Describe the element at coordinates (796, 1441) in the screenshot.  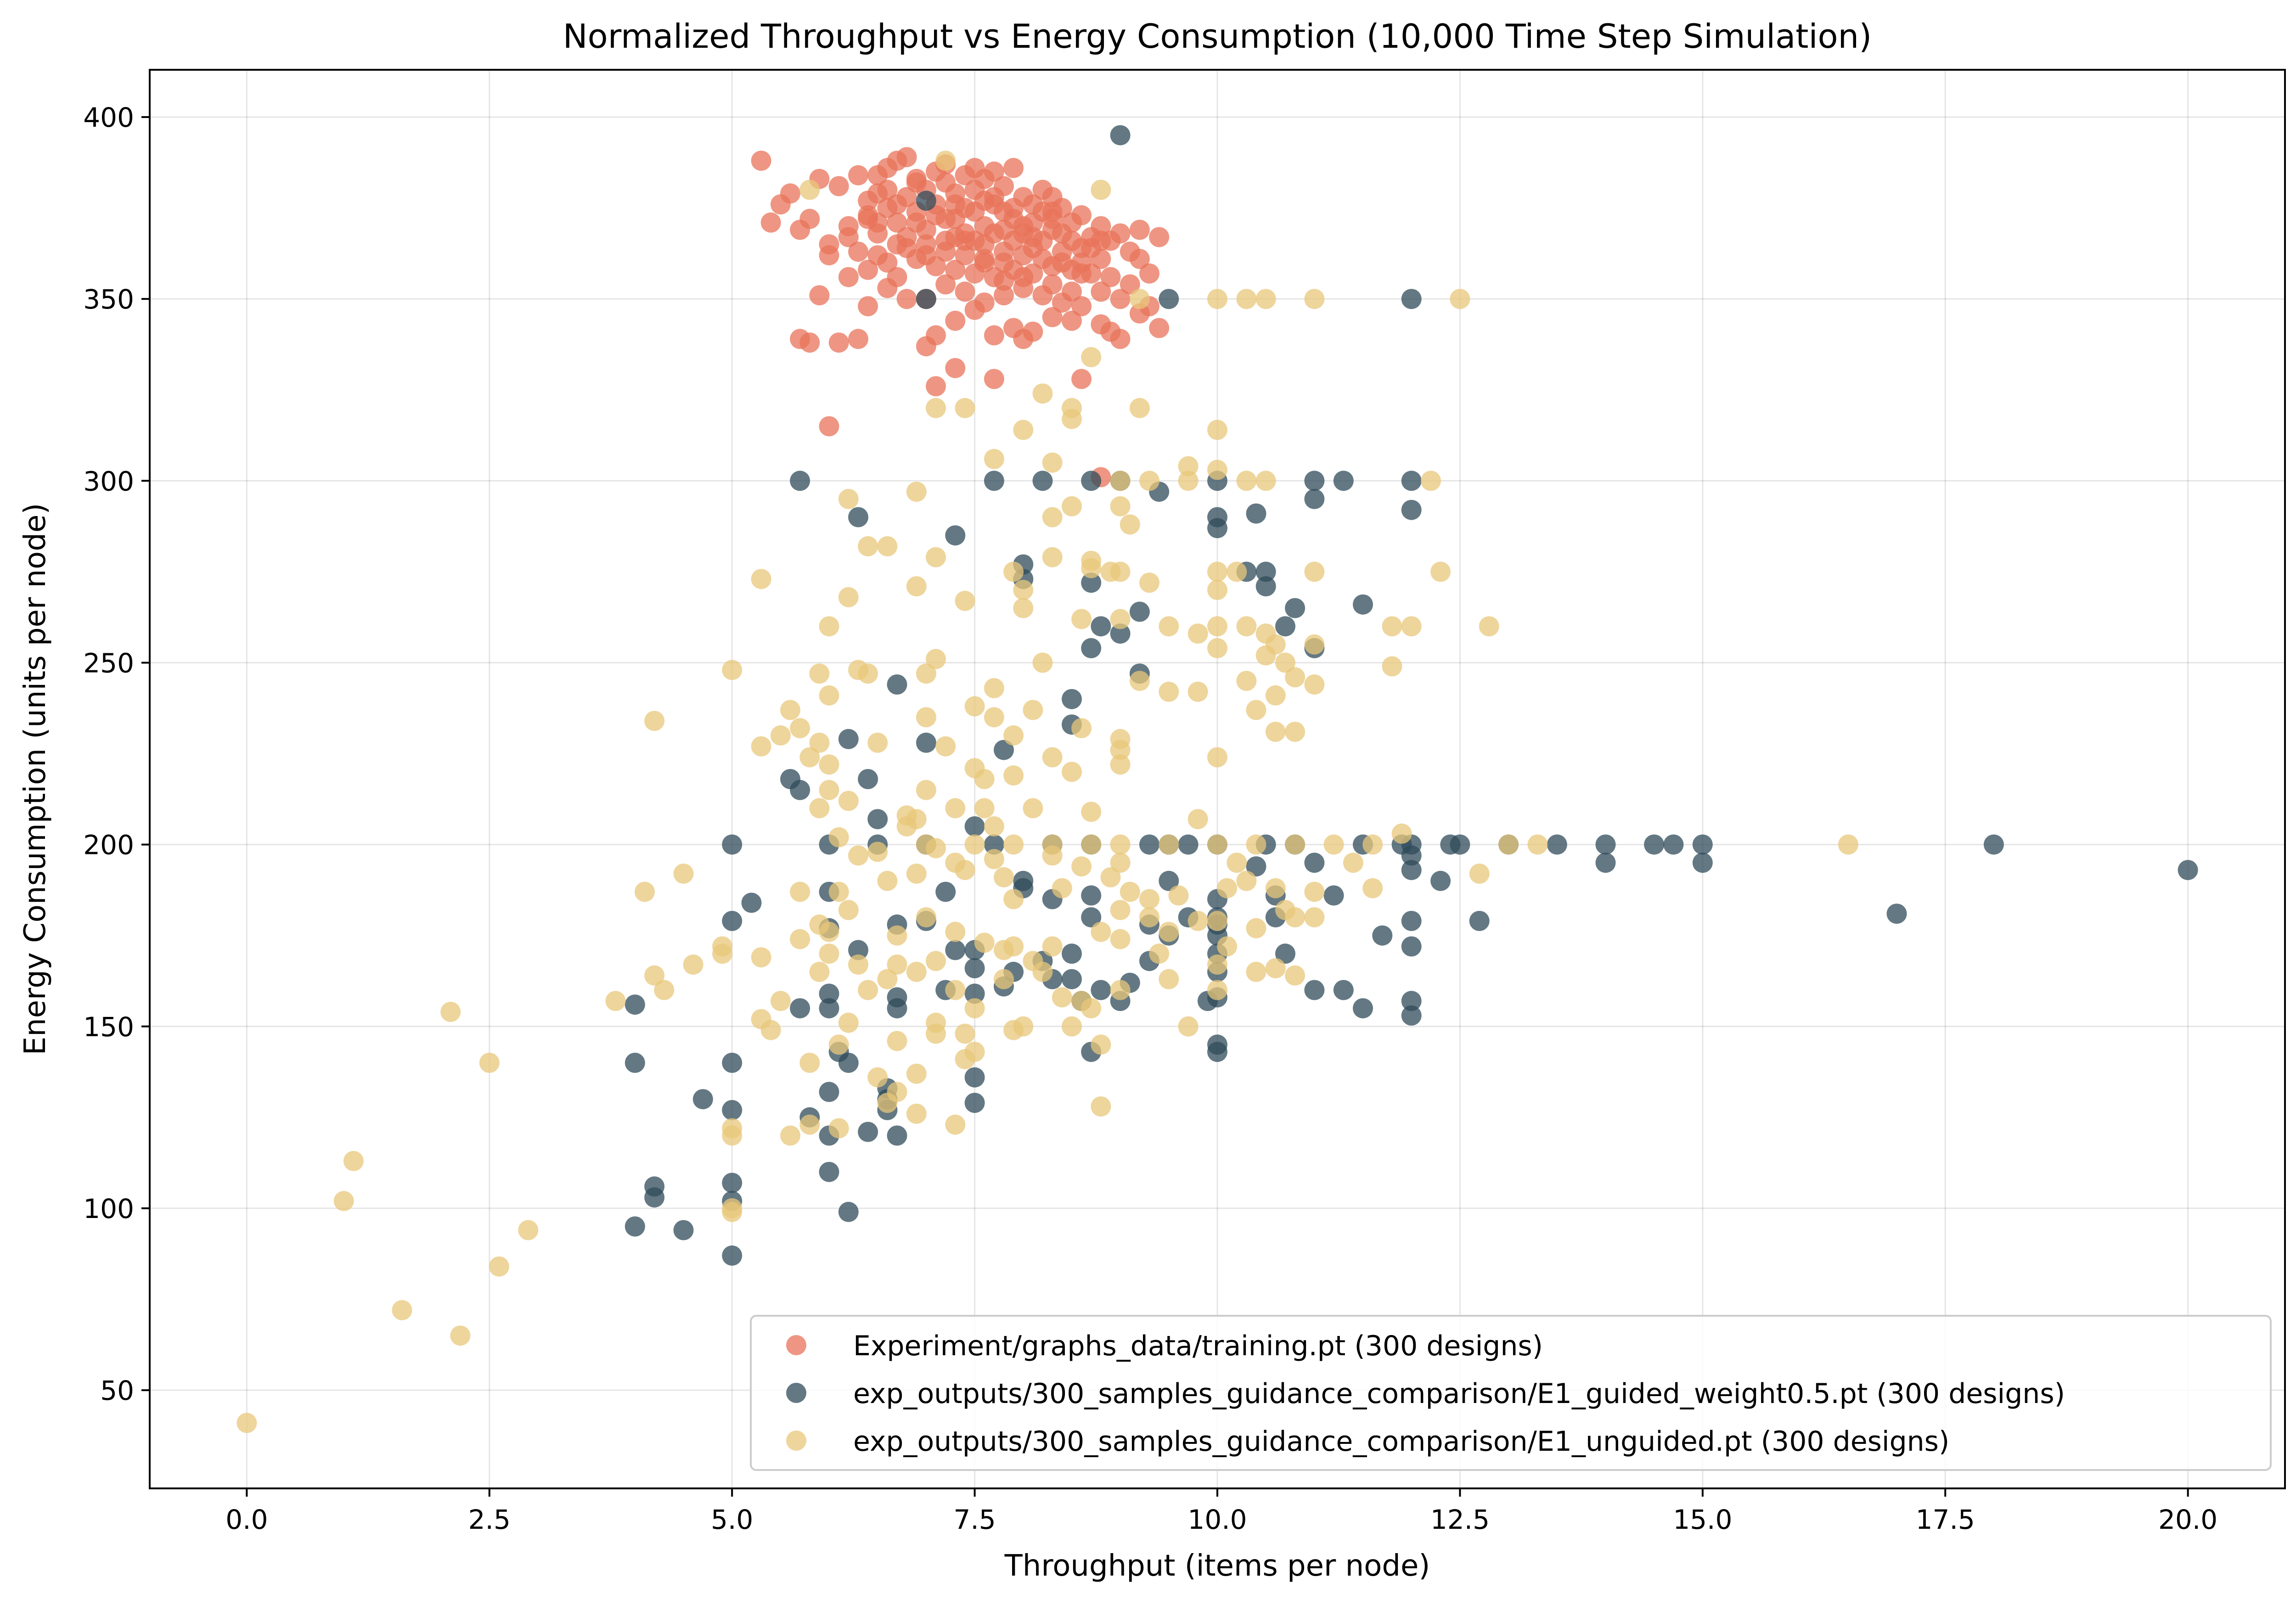
I see `legend-marker-unguided` at that location.